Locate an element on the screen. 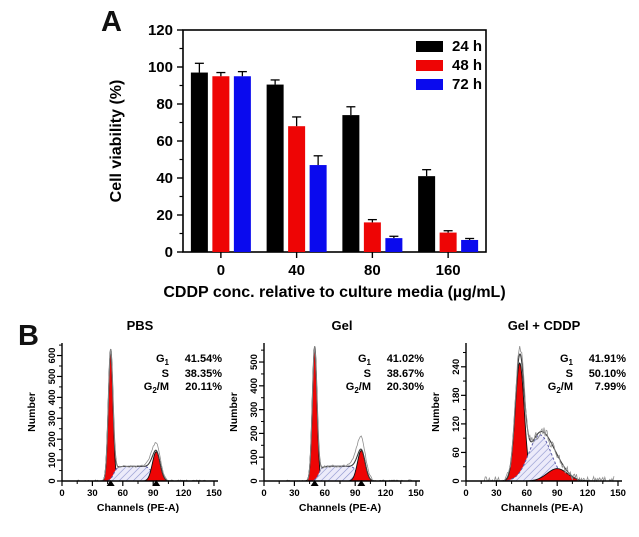  flow-plot-gel-title: Gel is located at coordinates (342, 325).